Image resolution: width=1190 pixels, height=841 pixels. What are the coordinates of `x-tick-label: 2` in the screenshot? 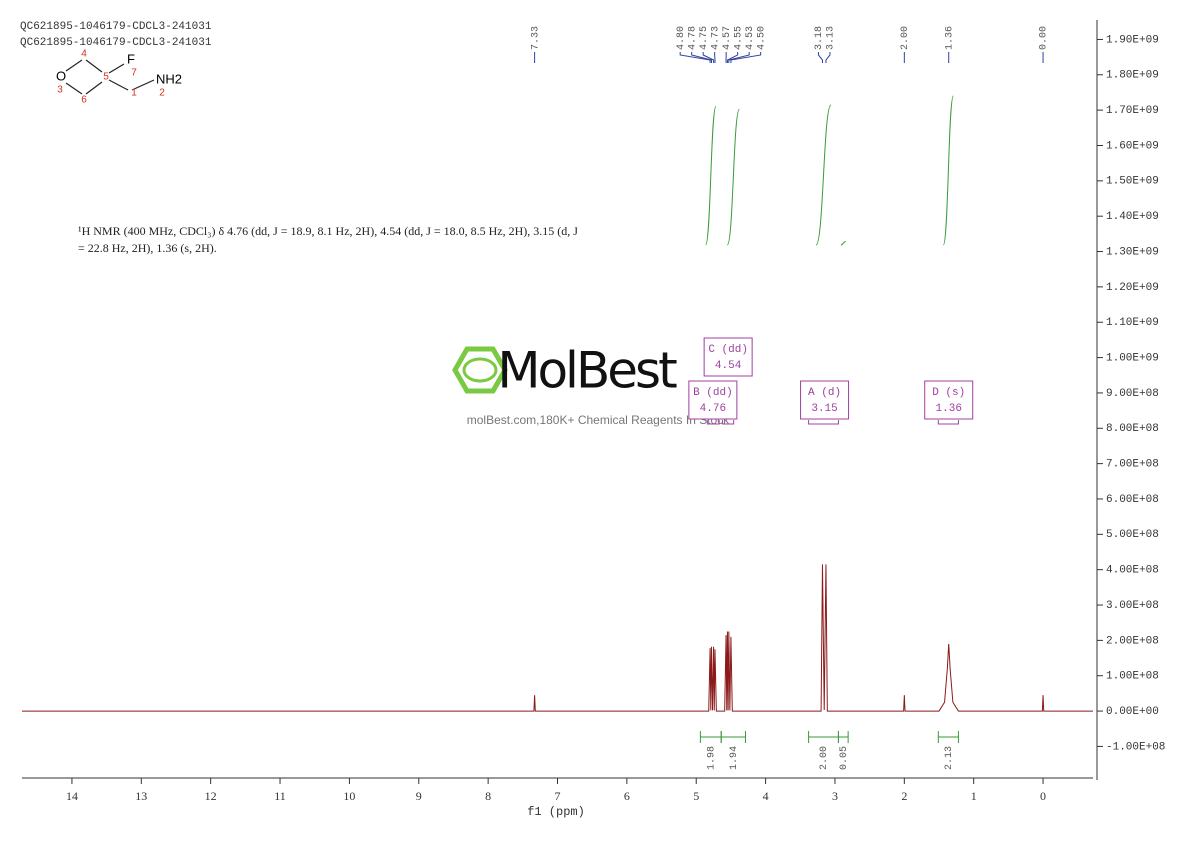 It's located at (904, 796).